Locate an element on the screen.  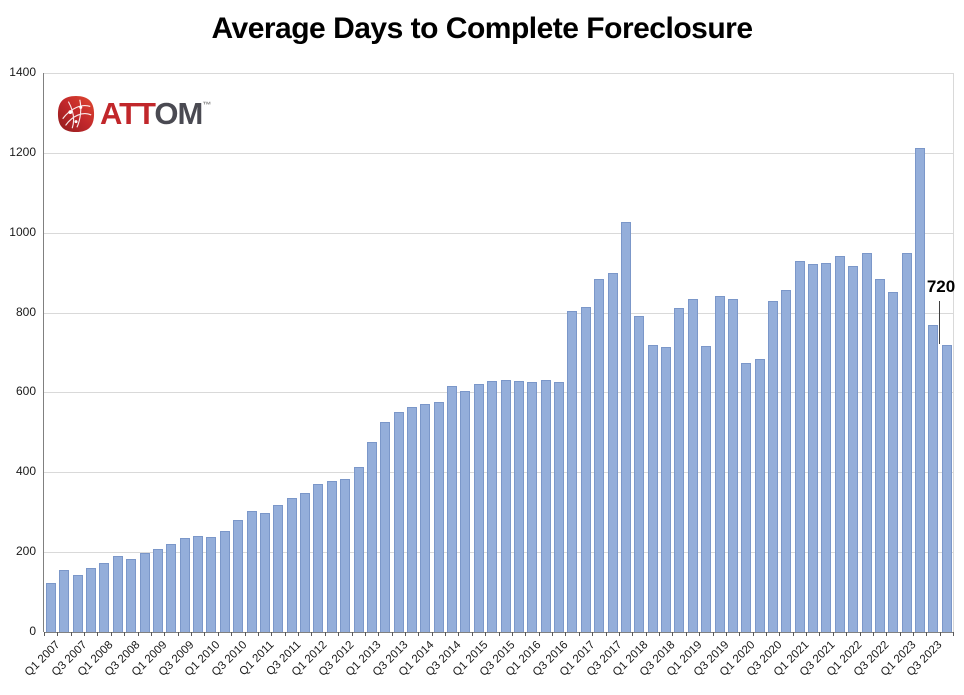
bar-Q2-2014 is located at coordinates (438, 516).